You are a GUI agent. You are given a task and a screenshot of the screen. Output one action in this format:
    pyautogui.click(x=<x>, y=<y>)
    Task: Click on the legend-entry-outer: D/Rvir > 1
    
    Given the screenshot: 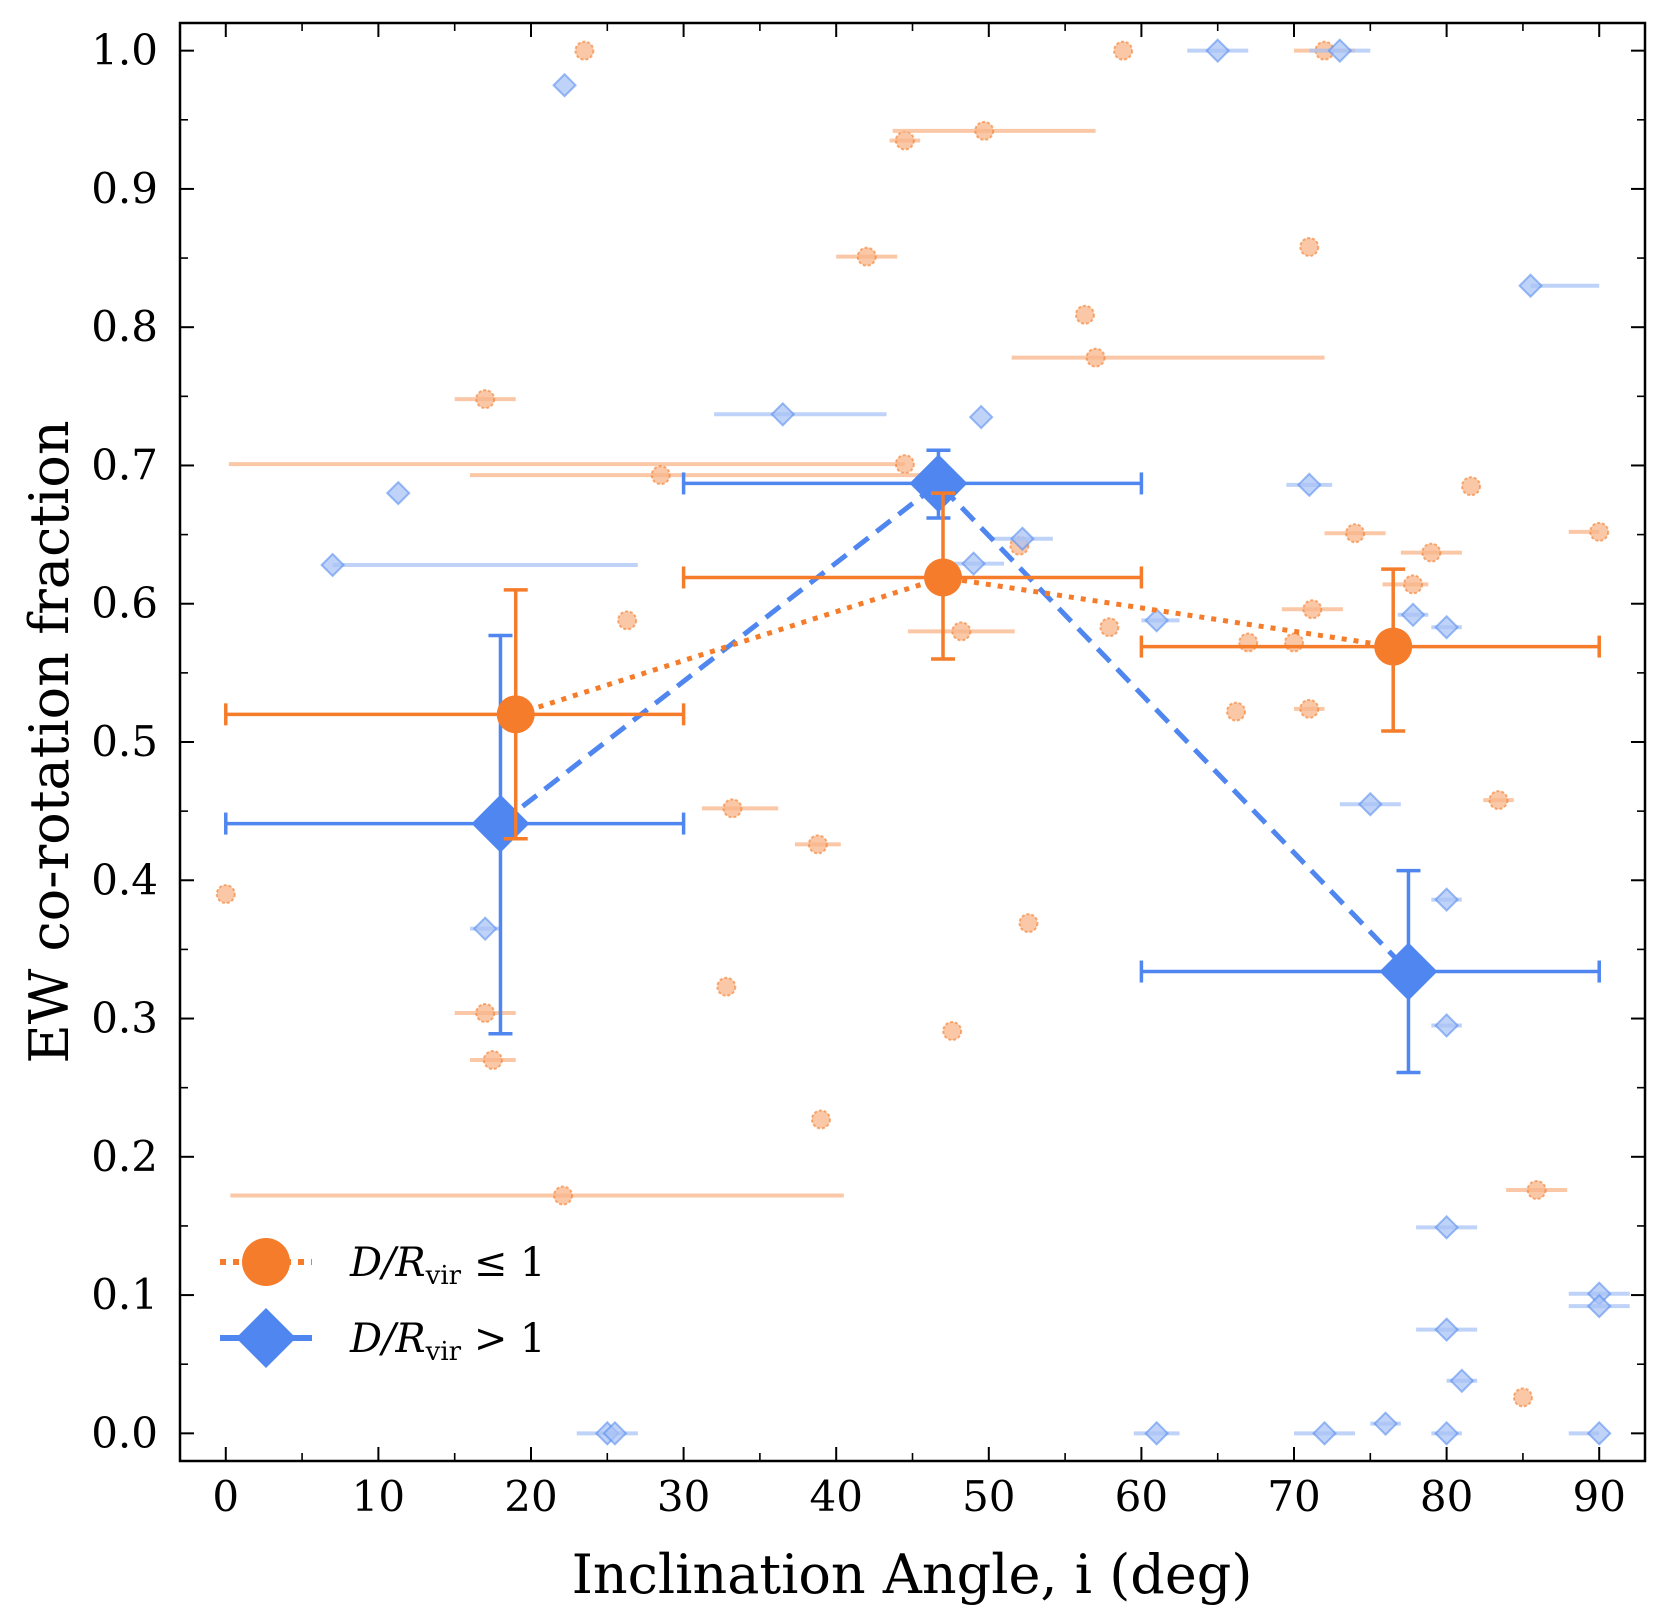 What is the action you would take?
    pyautogui.click(x=383, y=1338)
    